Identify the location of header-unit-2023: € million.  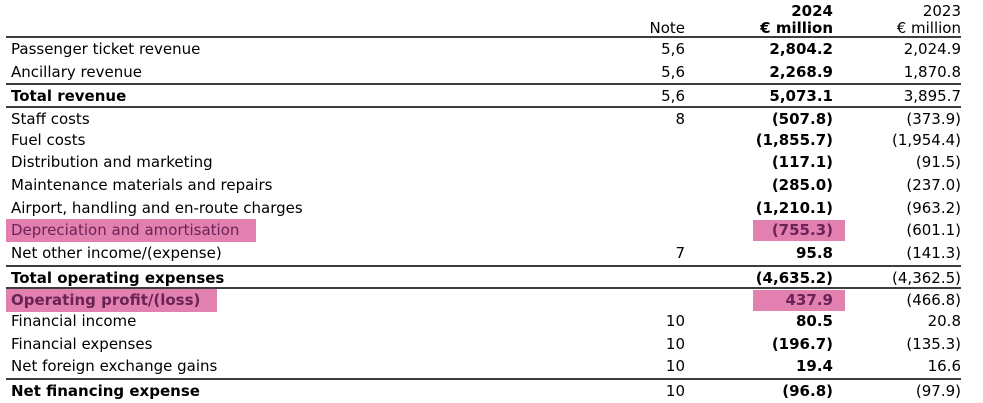
(928, 27).